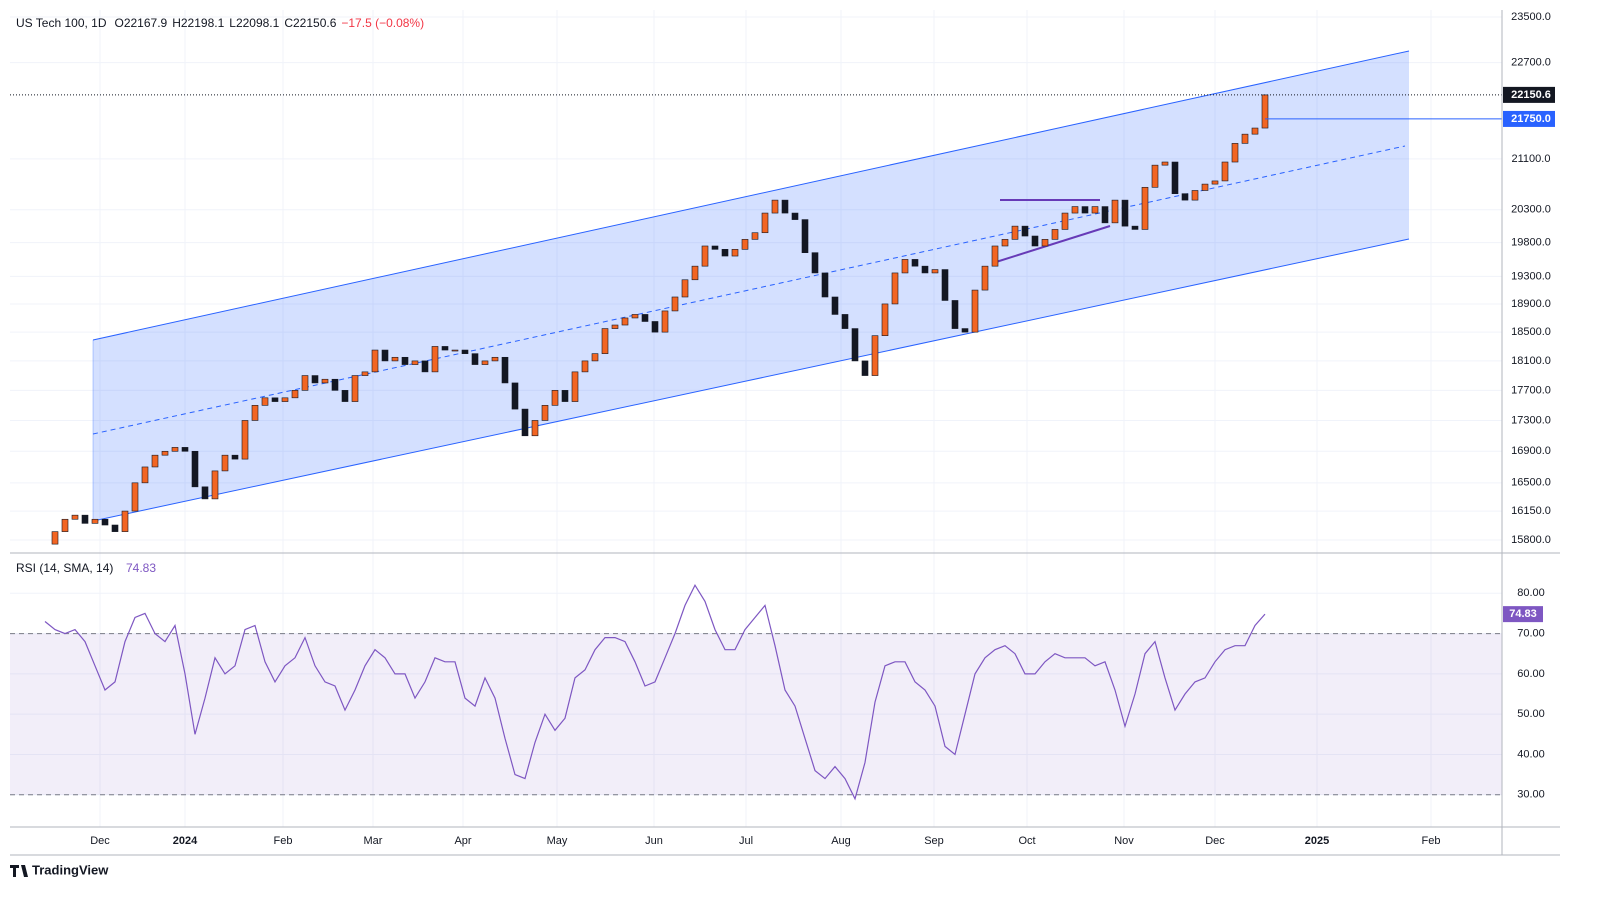  What do you see at coordinates (1529, 94) in the screenshot?
I see `last-price-box` at bounding box center [1529, 94].